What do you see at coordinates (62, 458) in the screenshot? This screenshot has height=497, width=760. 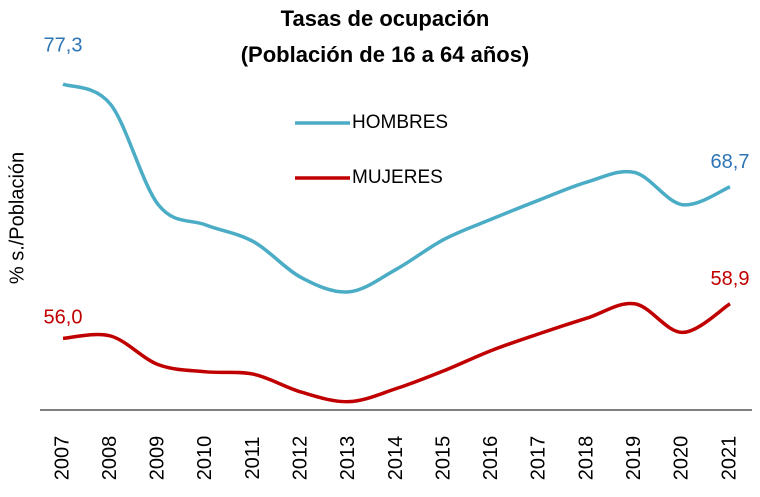 I see `x-tick-label: 2007` at bounding box center [62, 458].